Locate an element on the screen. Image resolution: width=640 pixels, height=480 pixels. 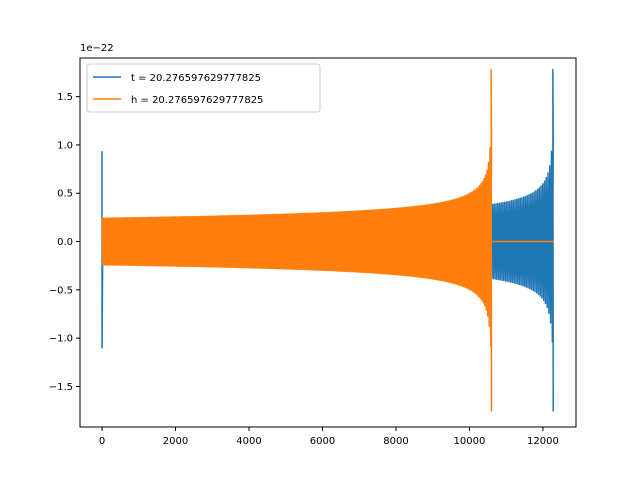
x-tick-label: 4000 is located at coordinates (248, 441).